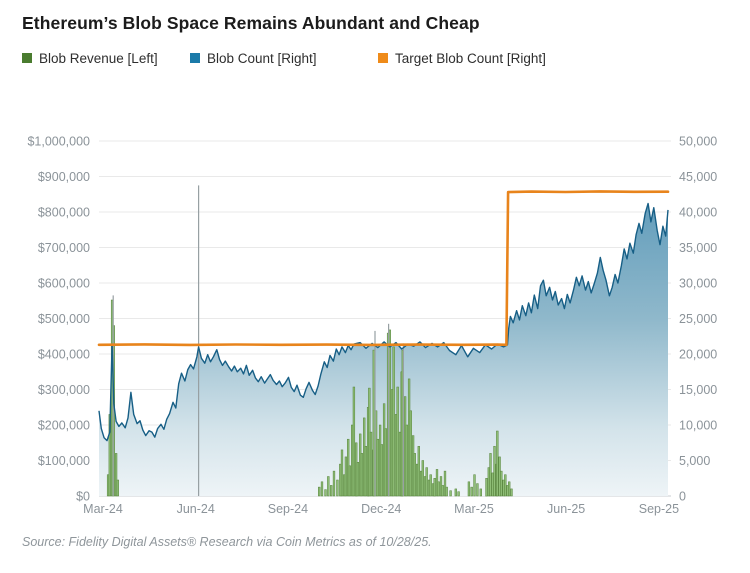 This screenshot has height=573, width=750. Describe the element at coordinates (566, 509) in the screenshot. I see `x-axis-tick-label: Jun-25` at that location.